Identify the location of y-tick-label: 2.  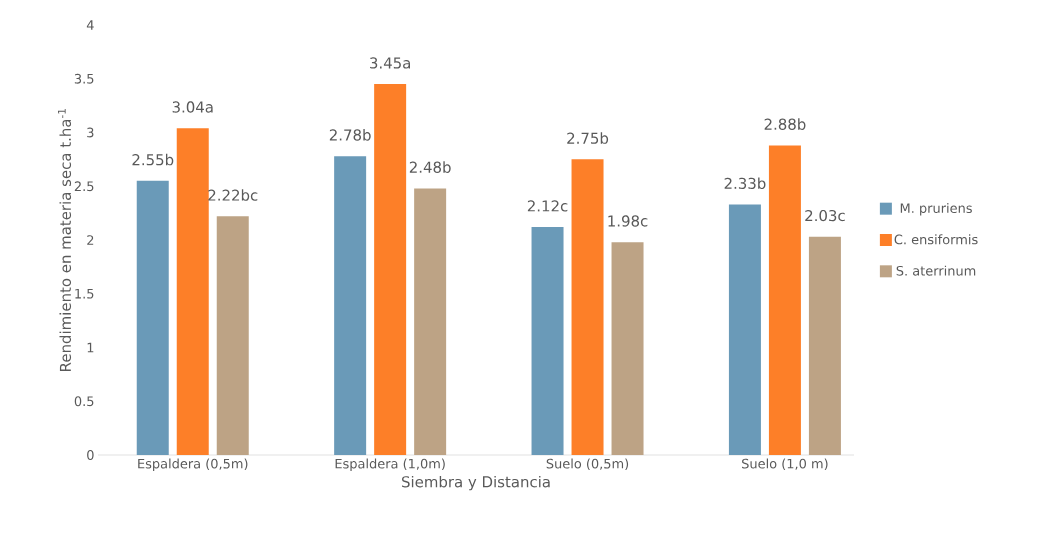
(90, 240).